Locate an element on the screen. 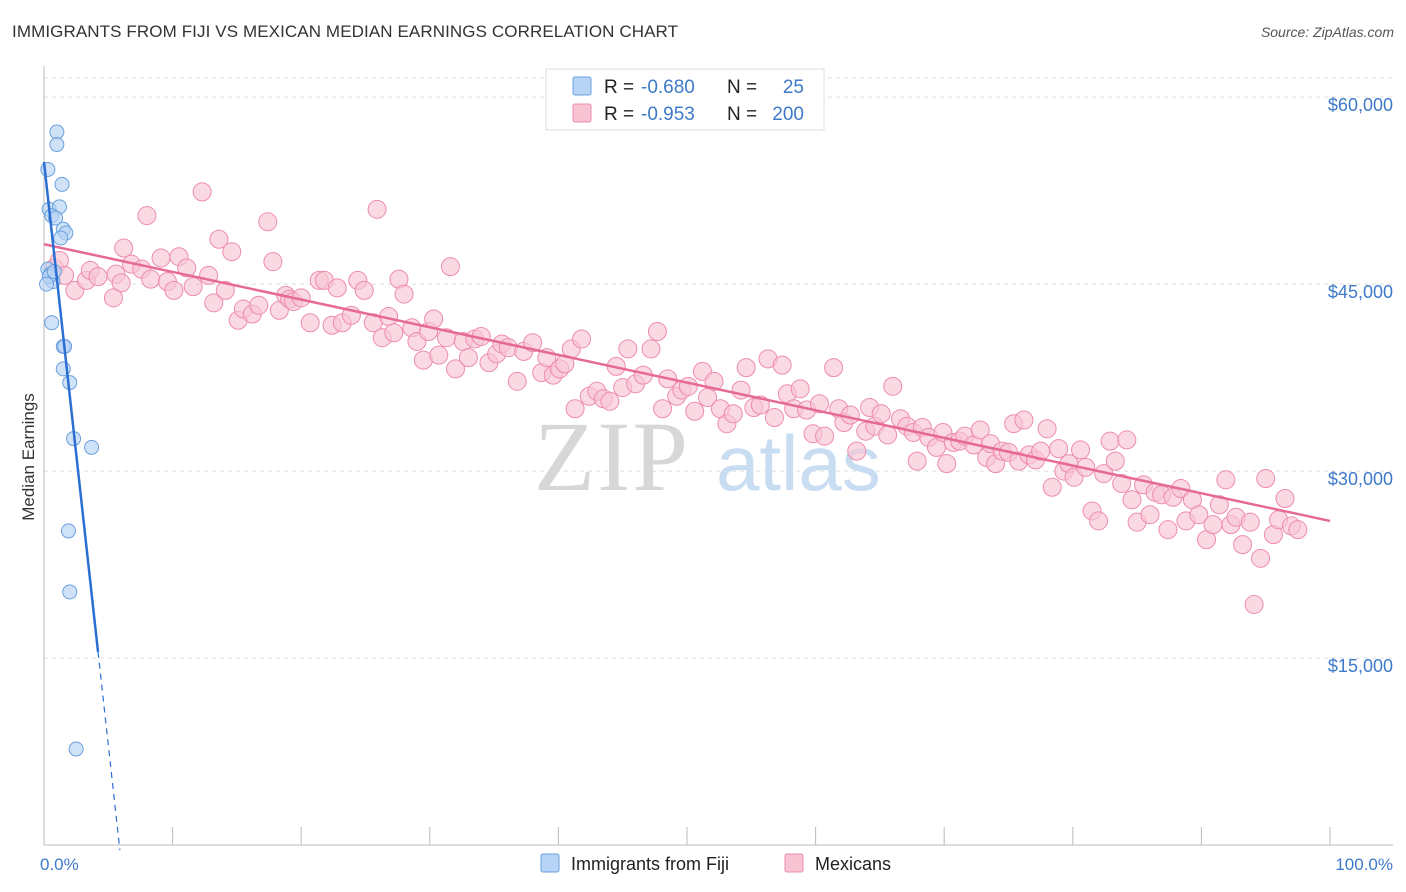 The height and width of the screenshot is (892, 1406). legend-r-value-fiji: -0.680 is located at coordinates (668, 87).